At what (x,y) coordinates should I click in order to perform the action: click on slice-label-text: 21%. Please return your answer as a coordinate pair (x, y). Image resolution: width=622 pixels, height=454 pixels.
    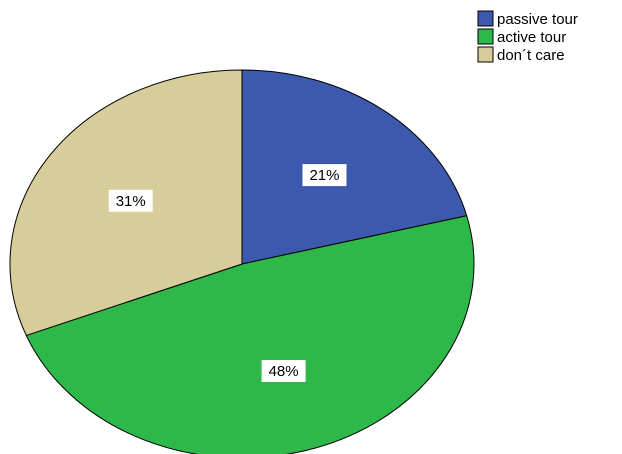
    Looking at the image, I should click on (324, 175).